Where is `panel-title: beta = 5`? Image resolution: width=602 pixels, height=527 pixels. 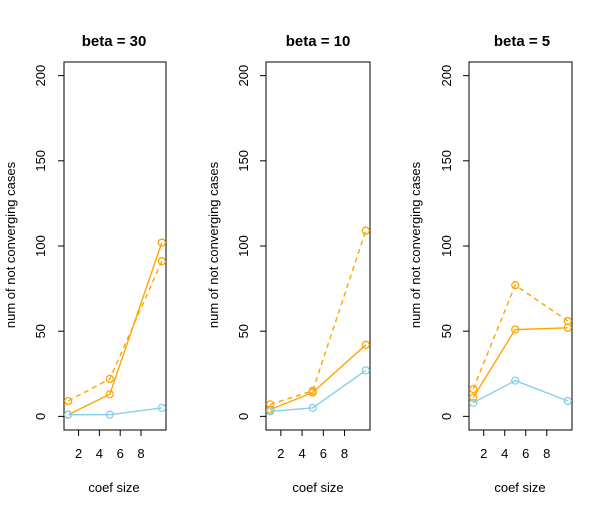
panel-title: beta = 5 is located at coordinates (522, 41).